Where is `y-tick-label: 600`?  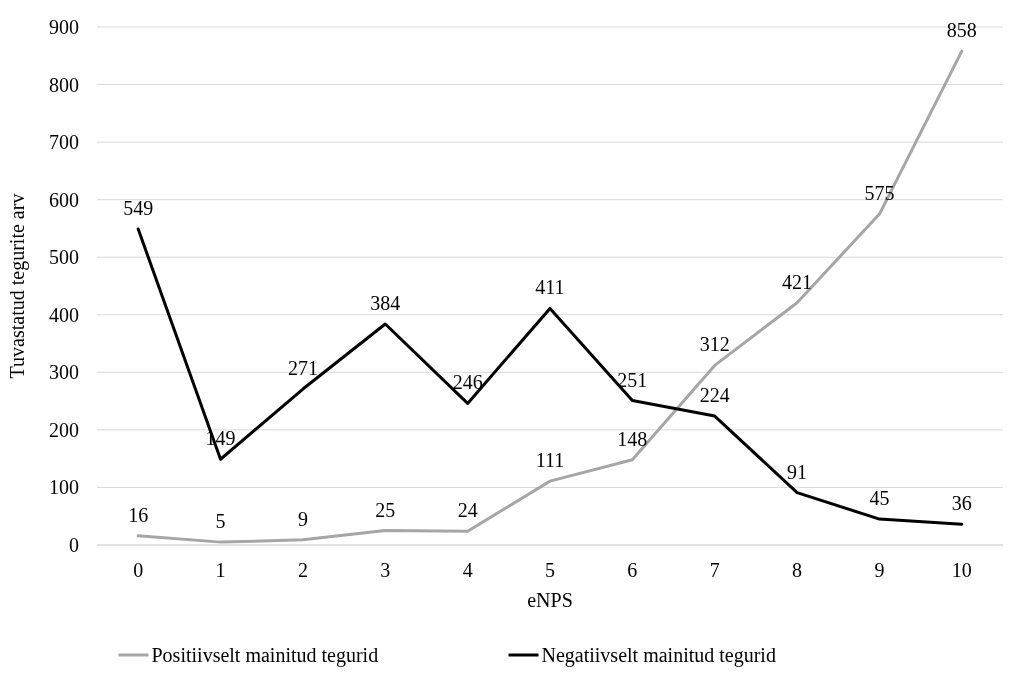
y-tick-label: 600 is located at coordinates (64, 199).